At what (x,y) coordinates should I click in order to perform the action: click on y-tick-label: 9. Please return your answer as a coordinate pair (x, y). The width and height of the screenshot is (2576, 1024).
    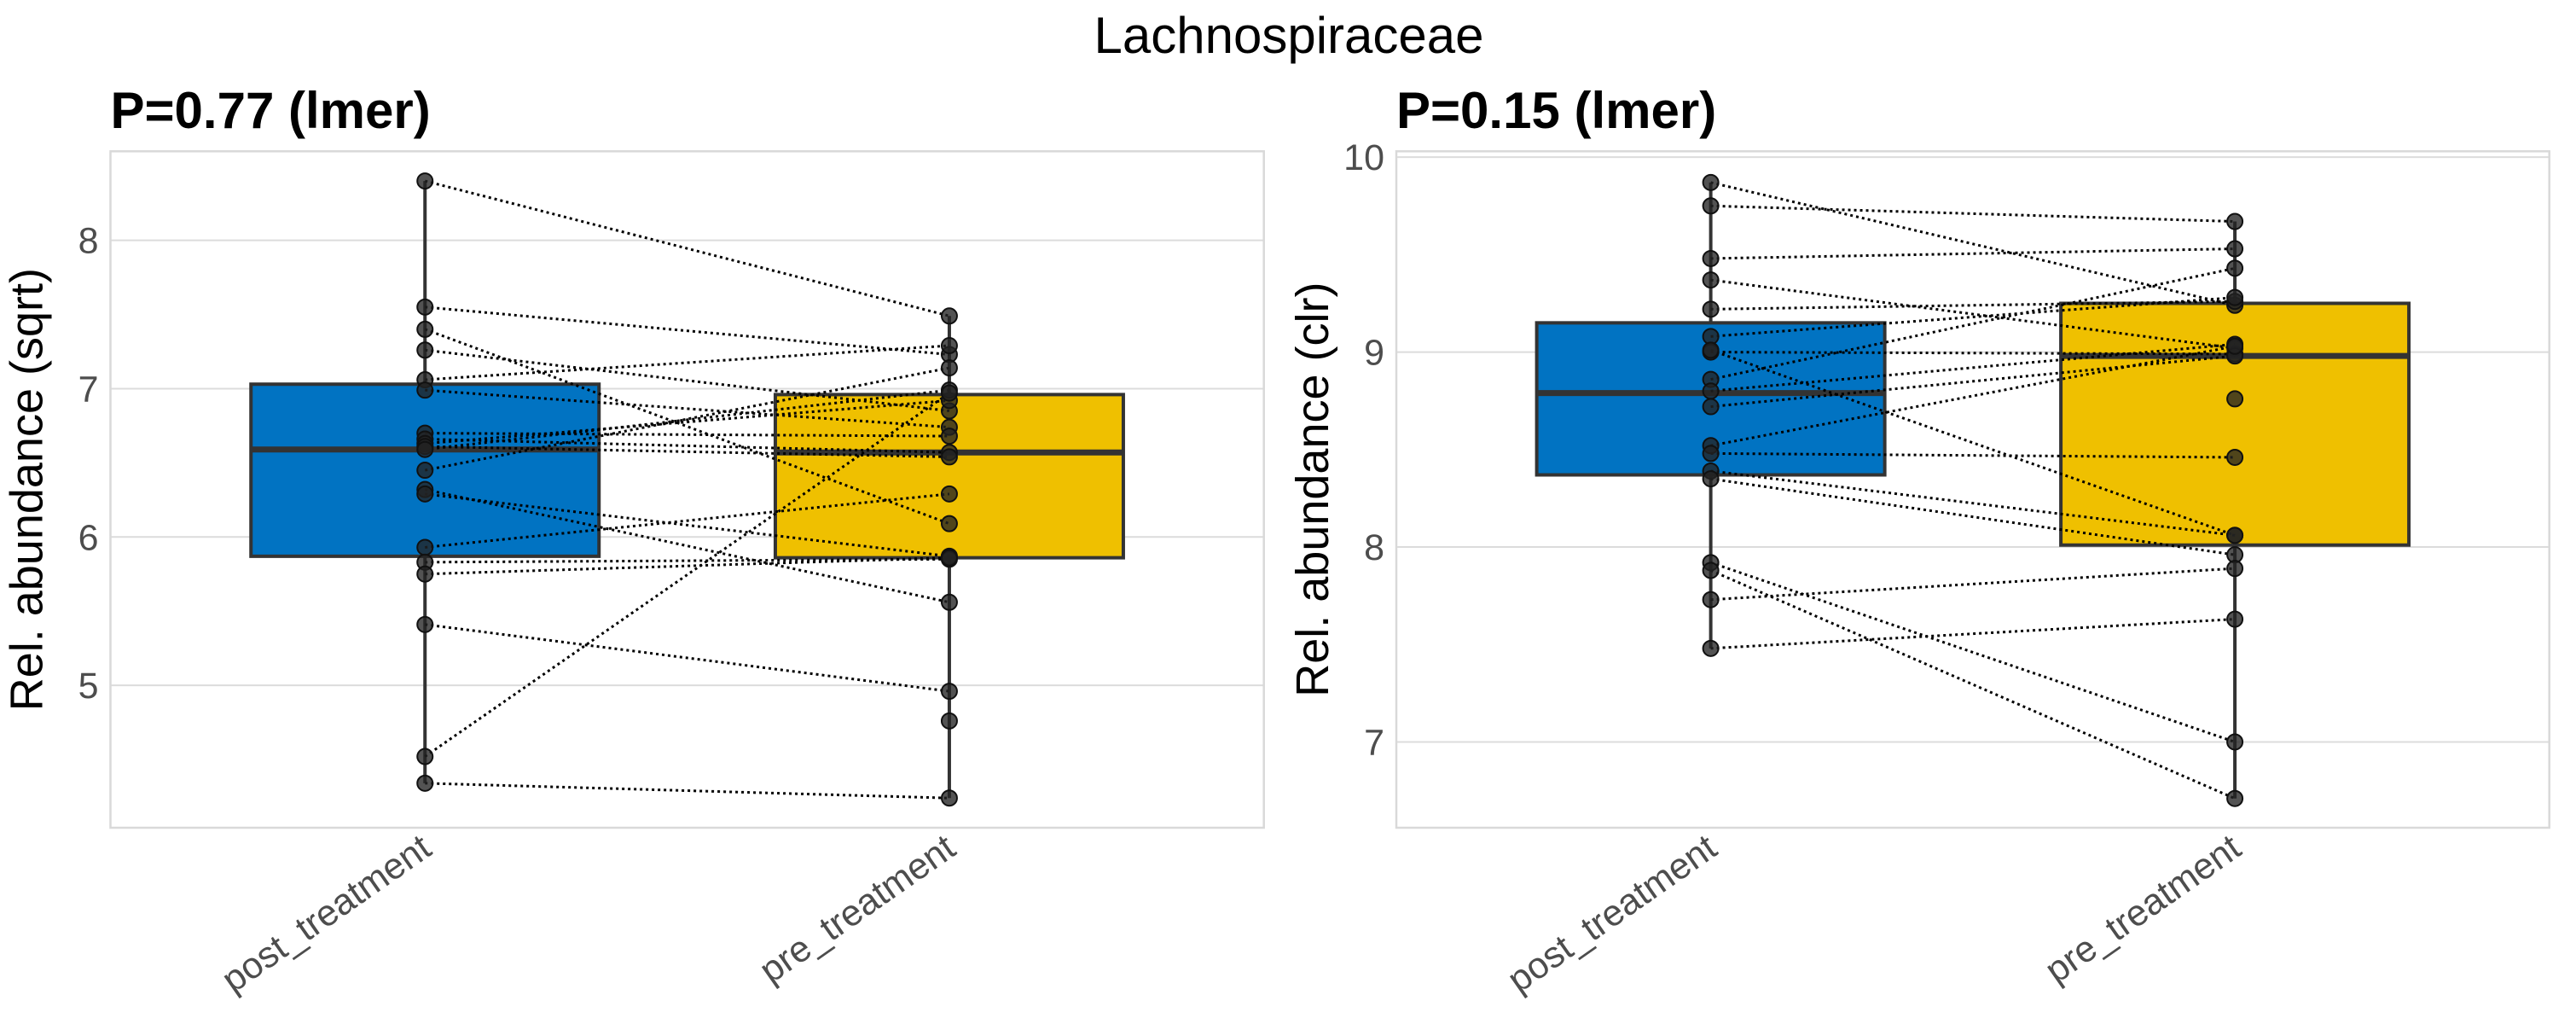
    Looking at the image, I should click on (1374, 353).